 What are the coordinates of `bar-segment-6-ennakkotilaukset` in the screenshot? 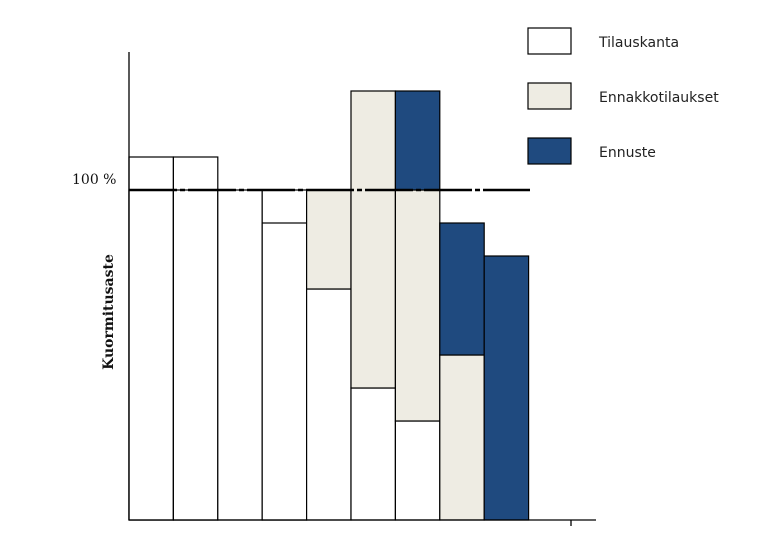 It's located at (373, 239).